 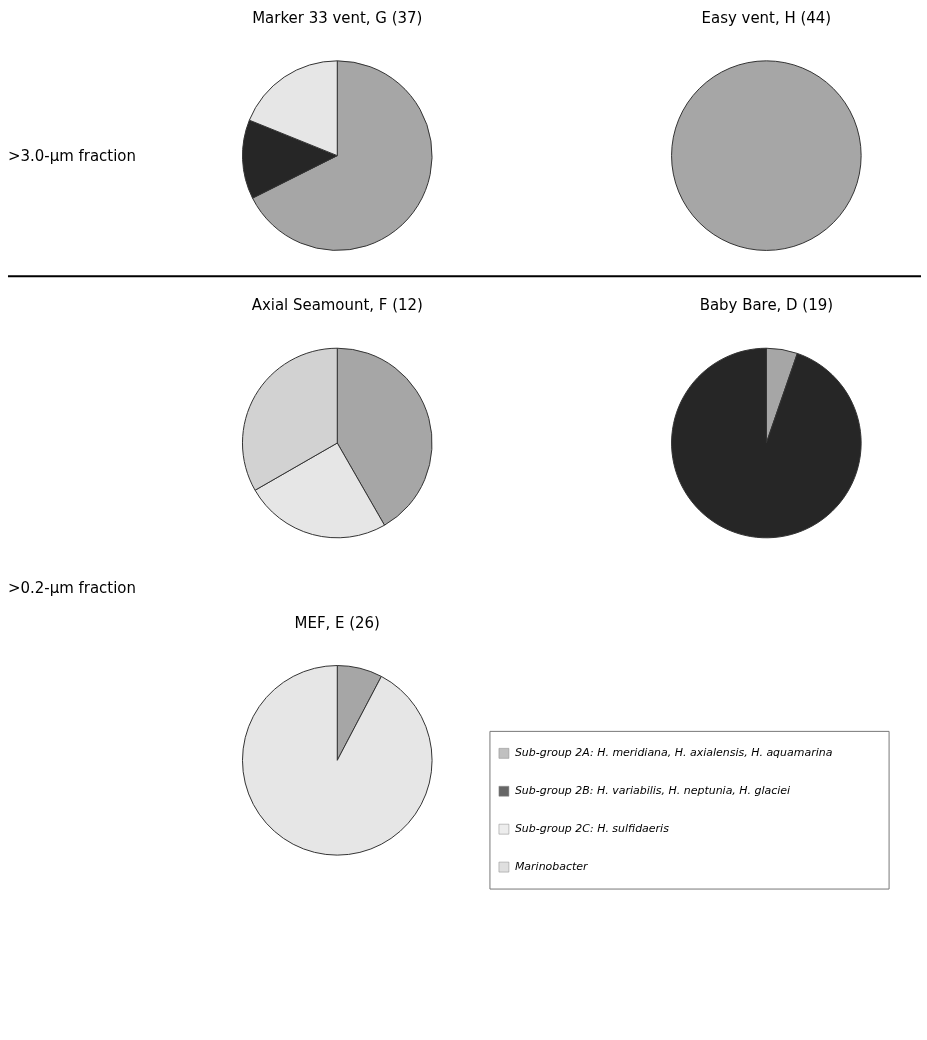 What do you see at coordinates (766, 17) in the screenshot?
I see `chart-title: Easy vent, H (44)` at bounding box center [766, 17].